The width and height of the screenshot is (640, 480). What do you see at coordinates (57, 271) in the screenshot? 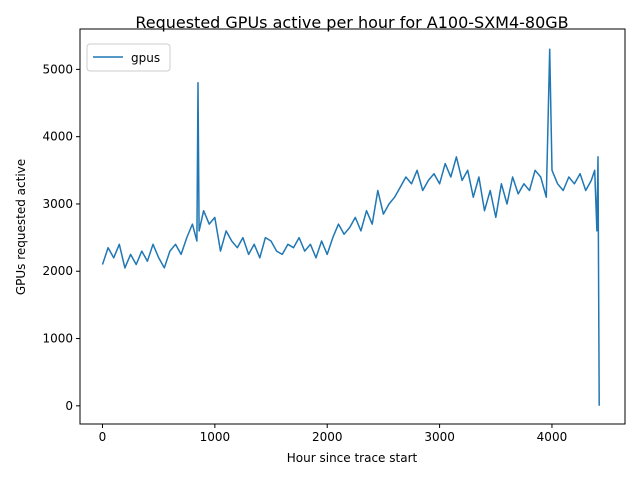
I see `y-tick-label: 2000` at bounding box center [57, 271].